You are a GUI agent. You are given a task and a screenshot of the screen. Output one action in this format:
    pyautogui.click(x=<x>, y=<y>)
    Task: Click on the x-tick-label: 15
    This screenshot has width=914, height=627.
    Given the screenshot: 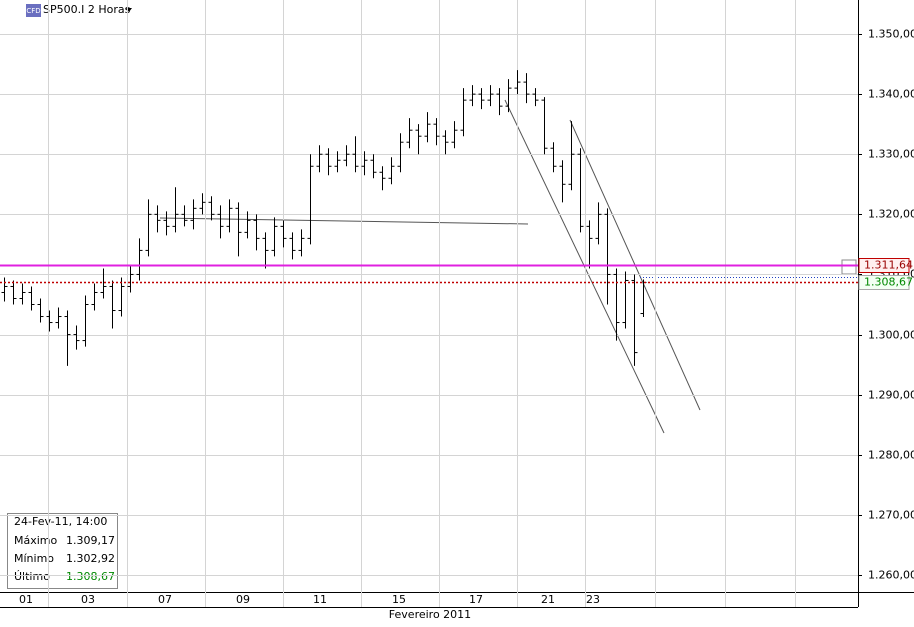 What is the action you would take?
    pyautogui.click(x=399, y=599)
    